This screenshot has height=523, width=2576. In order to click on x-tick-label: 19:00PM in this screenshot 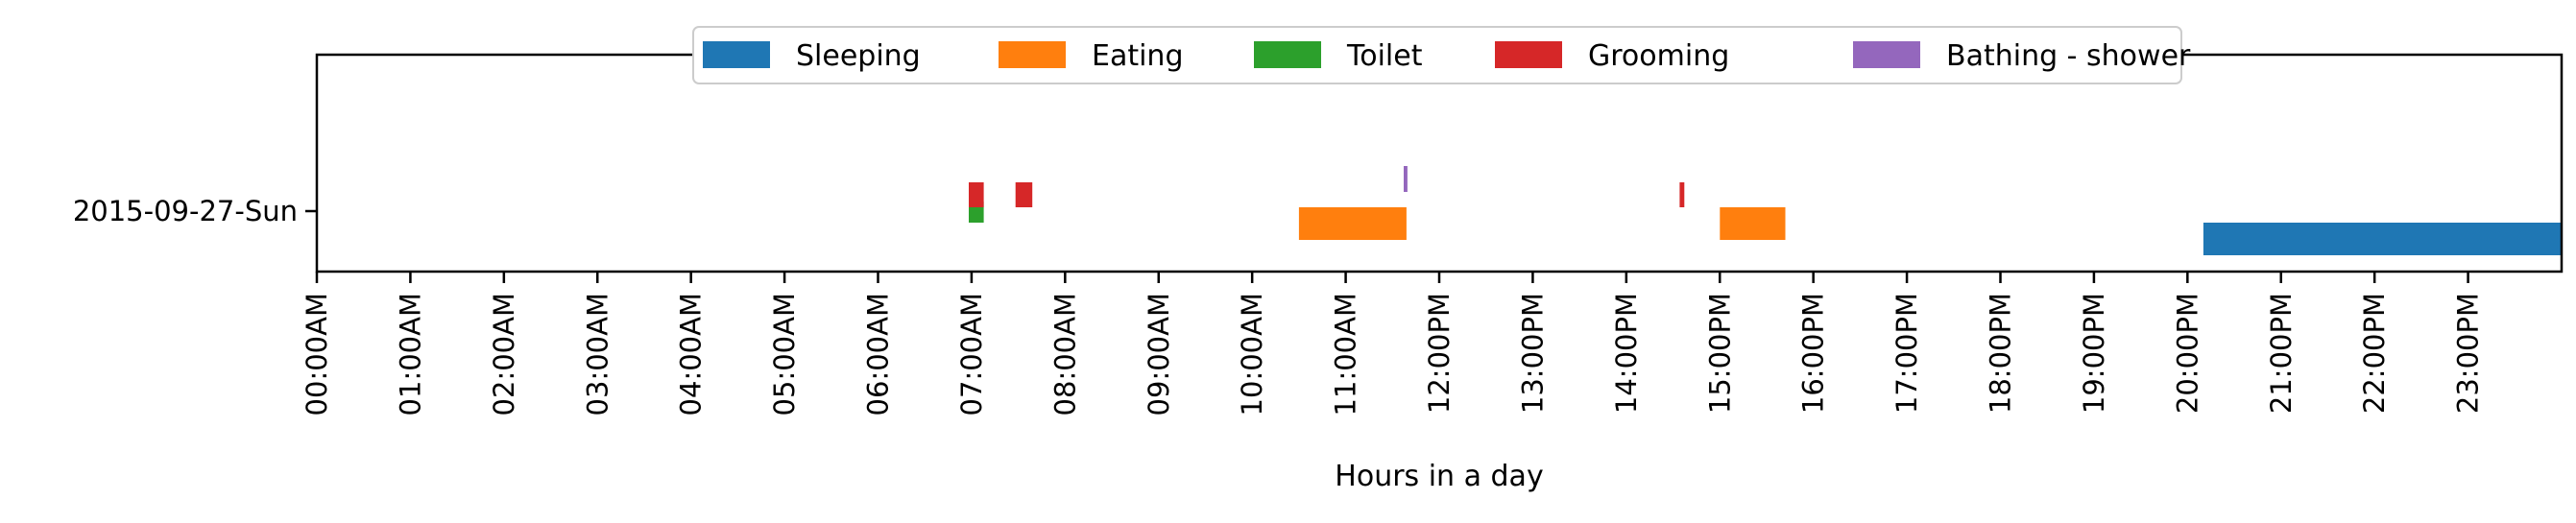, I will do `click(2094, 353)`.